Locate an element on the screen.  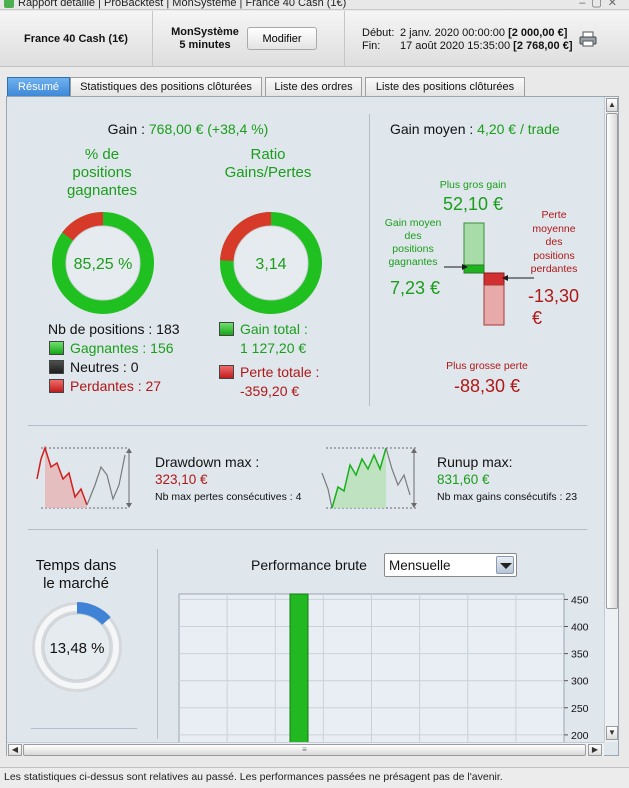
total-loss-swatch is located at coordinates (226, 372).